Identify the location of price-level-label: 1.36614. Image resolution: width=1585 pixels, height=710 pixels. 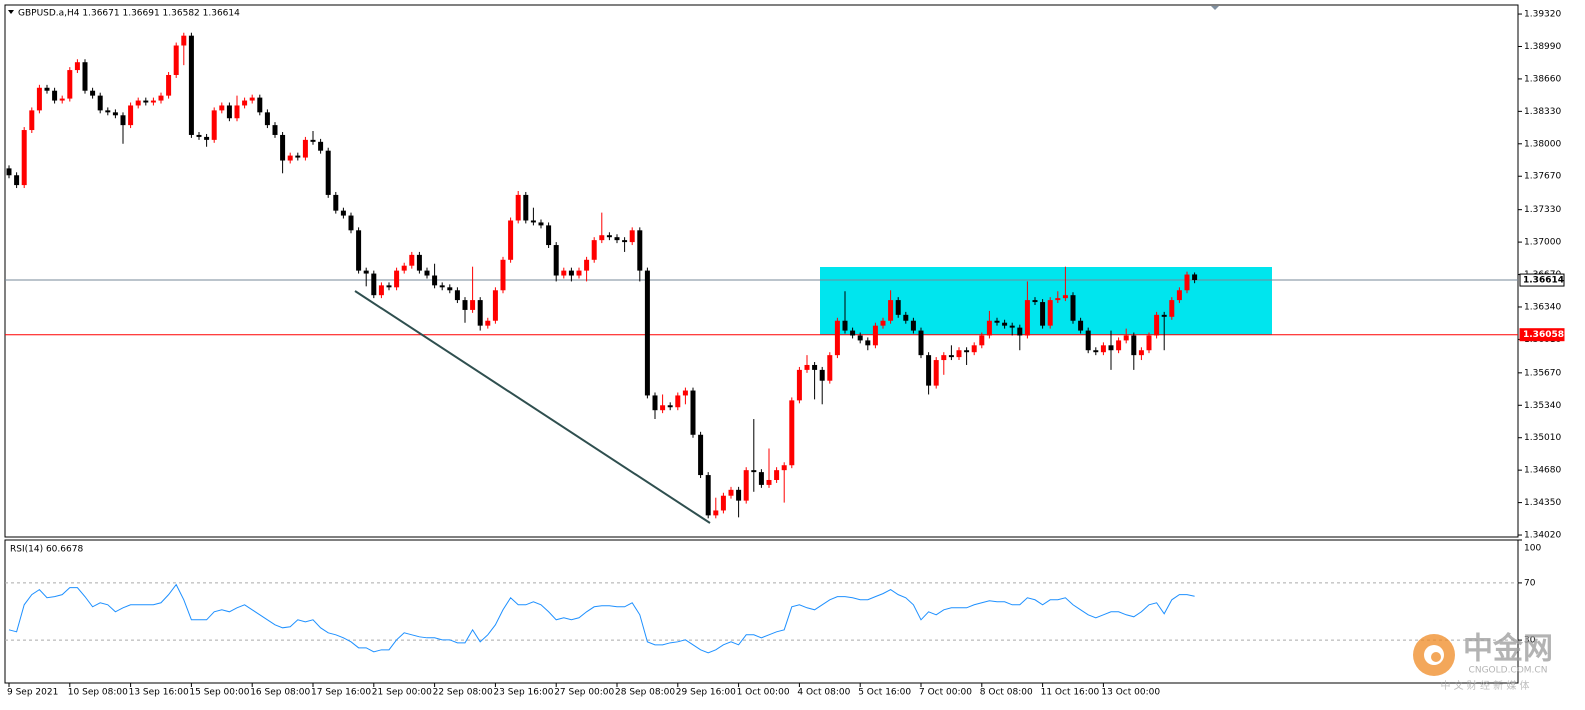
(1543, 281).